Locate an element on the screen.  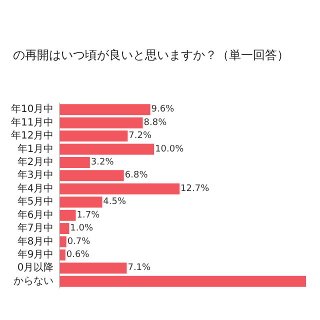
data-label: 6.8% is located at coordinates (136, 175).